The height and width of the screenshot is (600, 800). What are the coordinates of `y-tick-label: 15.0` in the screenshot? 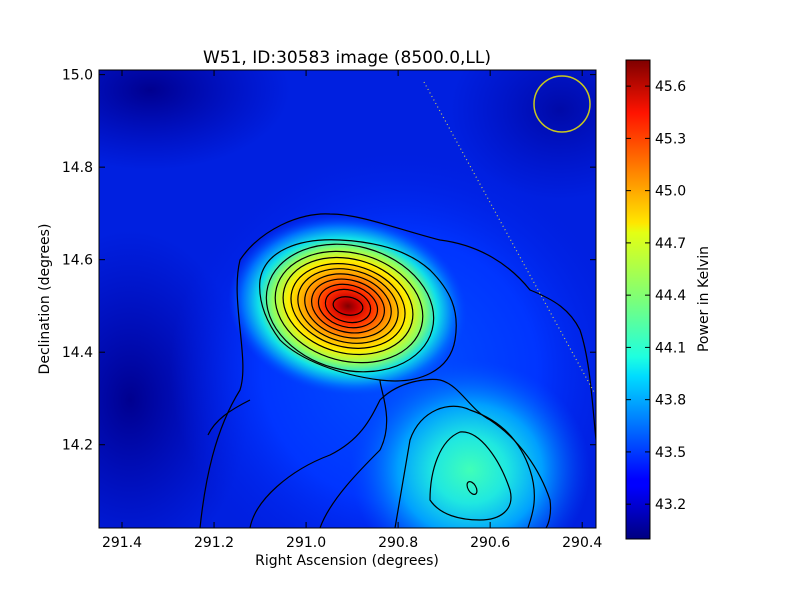 It's located at (77, 76).